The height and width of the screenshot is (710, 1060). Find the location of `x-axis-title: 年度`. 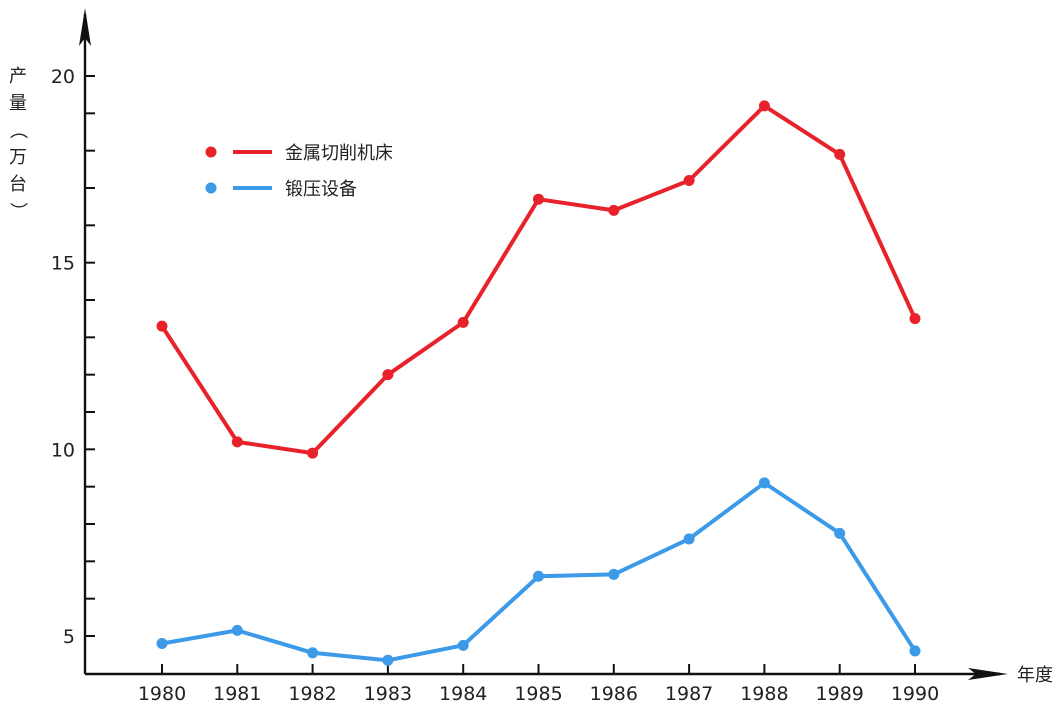

x-axis-title: 年度 is located at coordinates (1035, 675).